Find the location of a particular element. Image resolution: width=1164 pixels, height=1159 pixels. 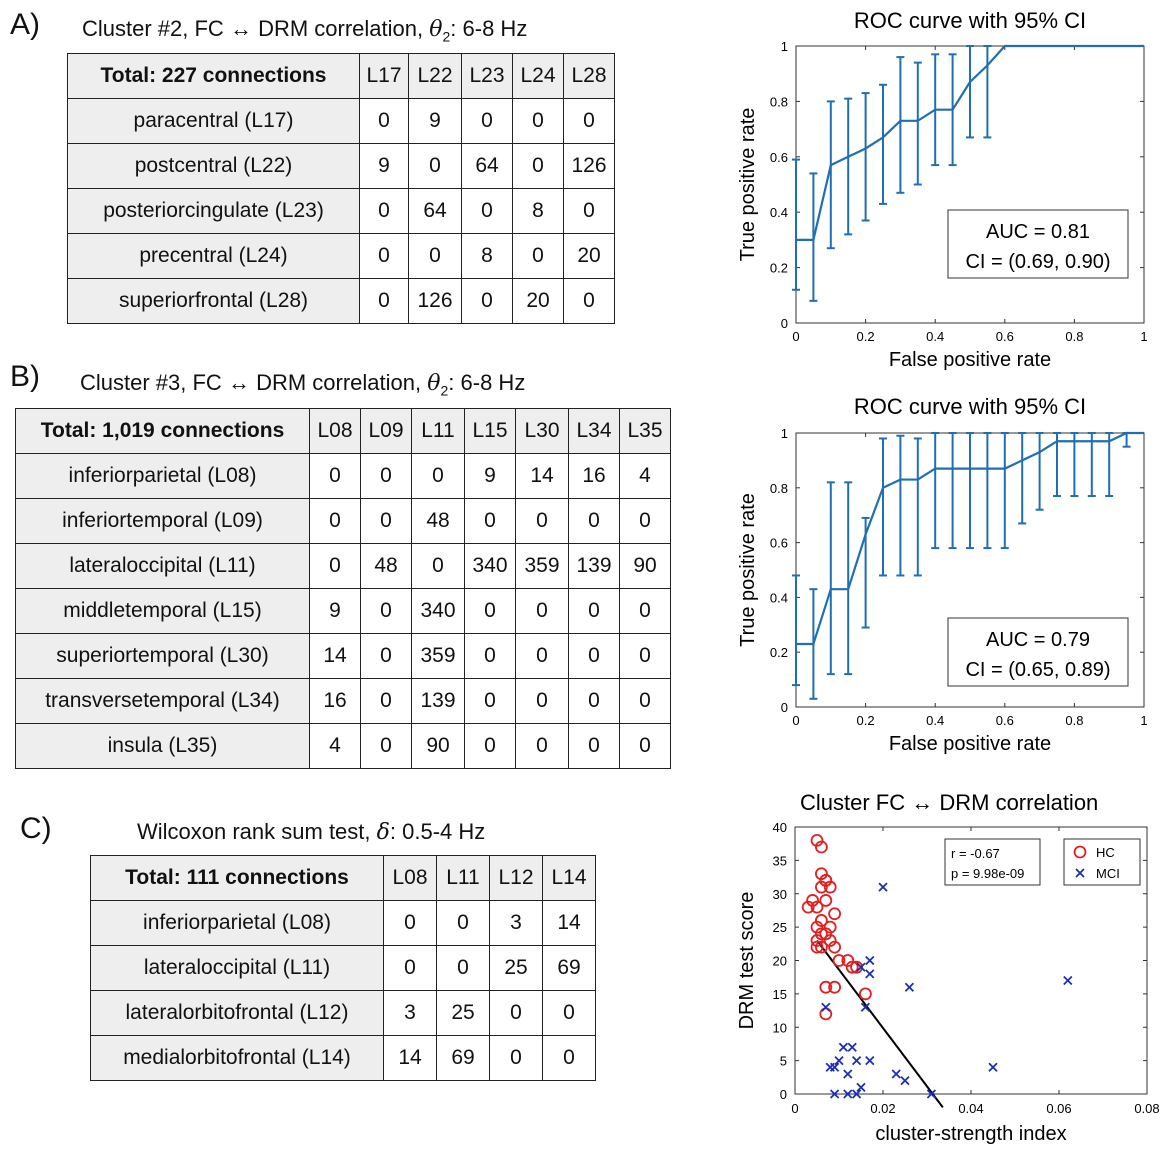

y-tick-label: 30 is located at coordinates (780, 894).